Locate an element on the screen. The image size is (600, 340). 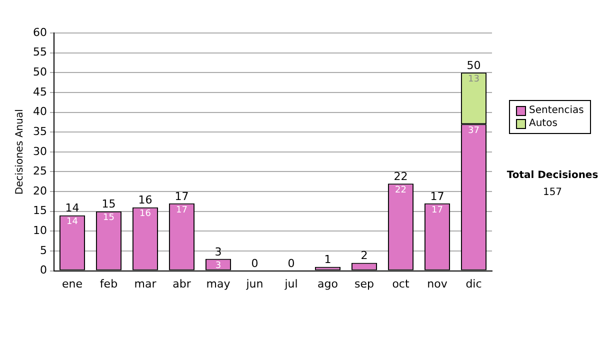
x-tick-label: sep is located at coordinates (364, 283).